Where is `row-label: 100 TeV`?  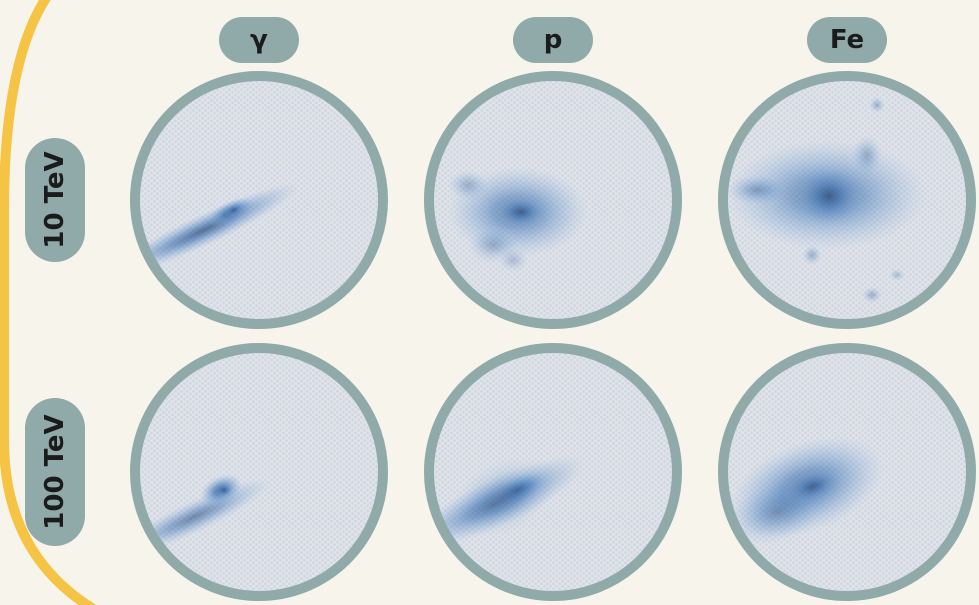 row-label: 100 TeV is located at coordinates (55, 471).